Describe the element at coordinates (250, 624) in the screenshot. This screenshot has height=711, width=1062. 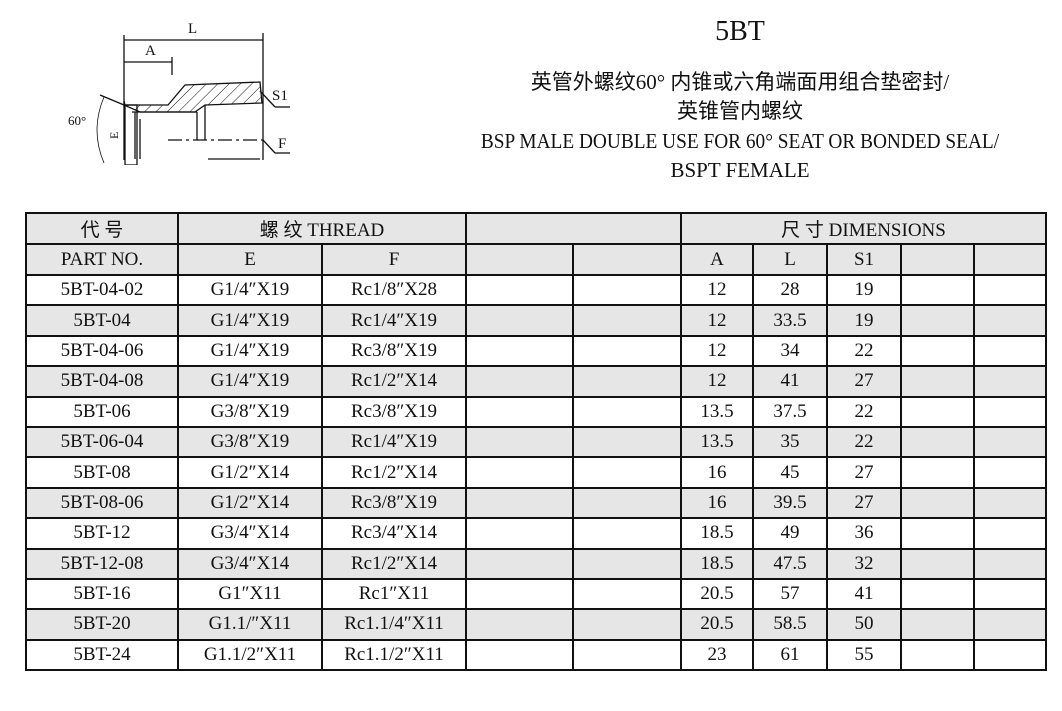
I see `cell-thread-e: G1.1/″X11` at that location.